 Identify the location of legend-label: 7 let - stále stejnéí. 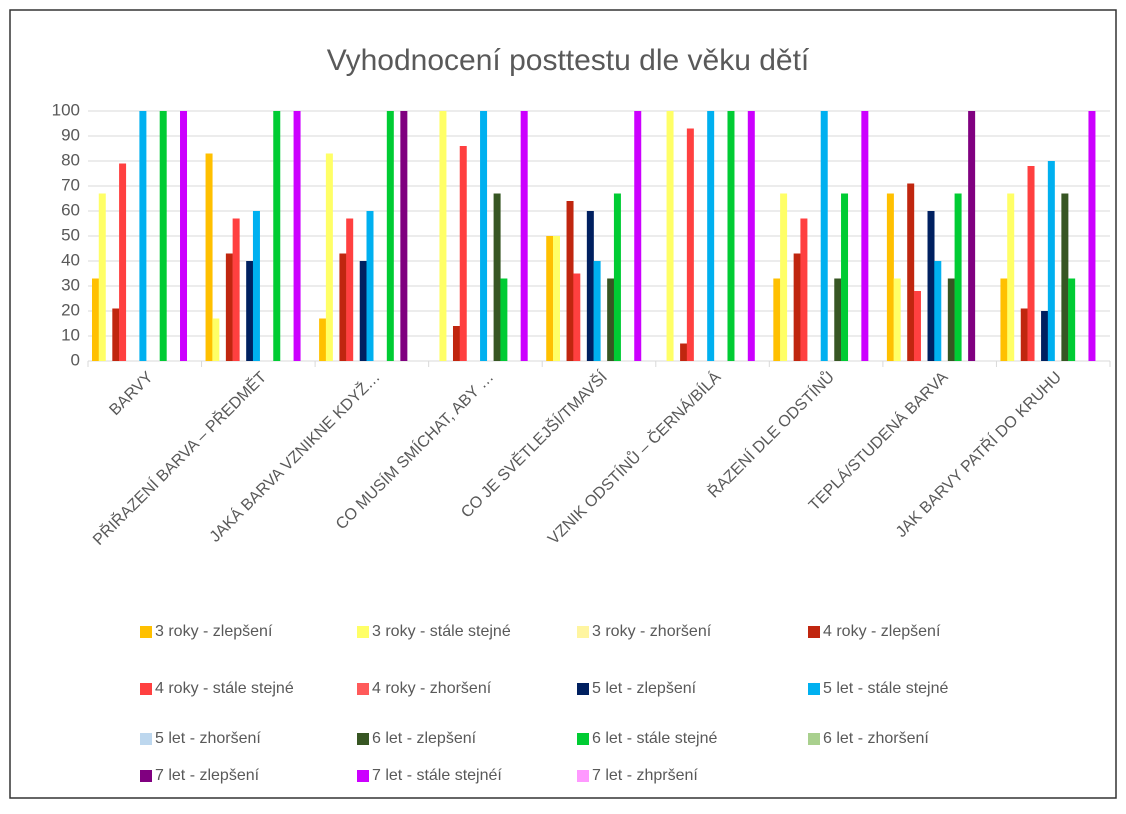
(437, 775).